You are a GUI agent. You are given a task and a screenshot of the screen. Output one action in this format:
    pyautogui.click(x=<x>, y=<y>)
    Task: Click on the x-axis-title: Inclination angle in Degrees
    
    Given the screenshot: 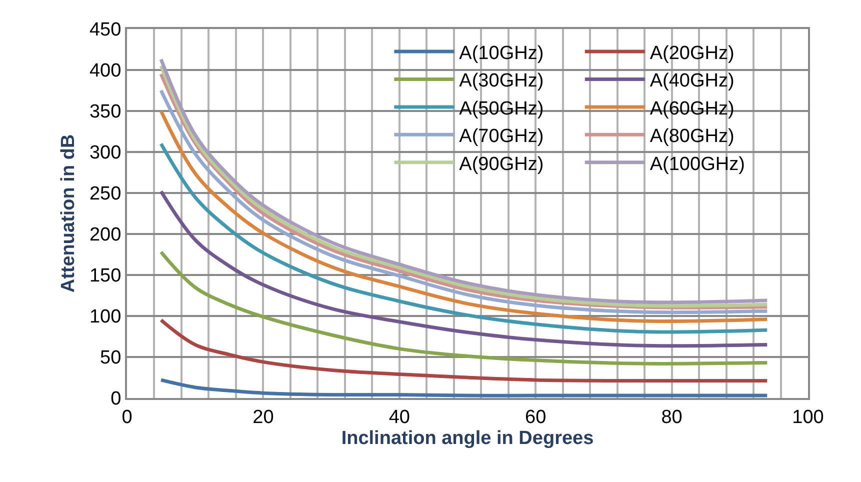 What is the action you would take?
    pyautogui.click(x=467, y=439)
    